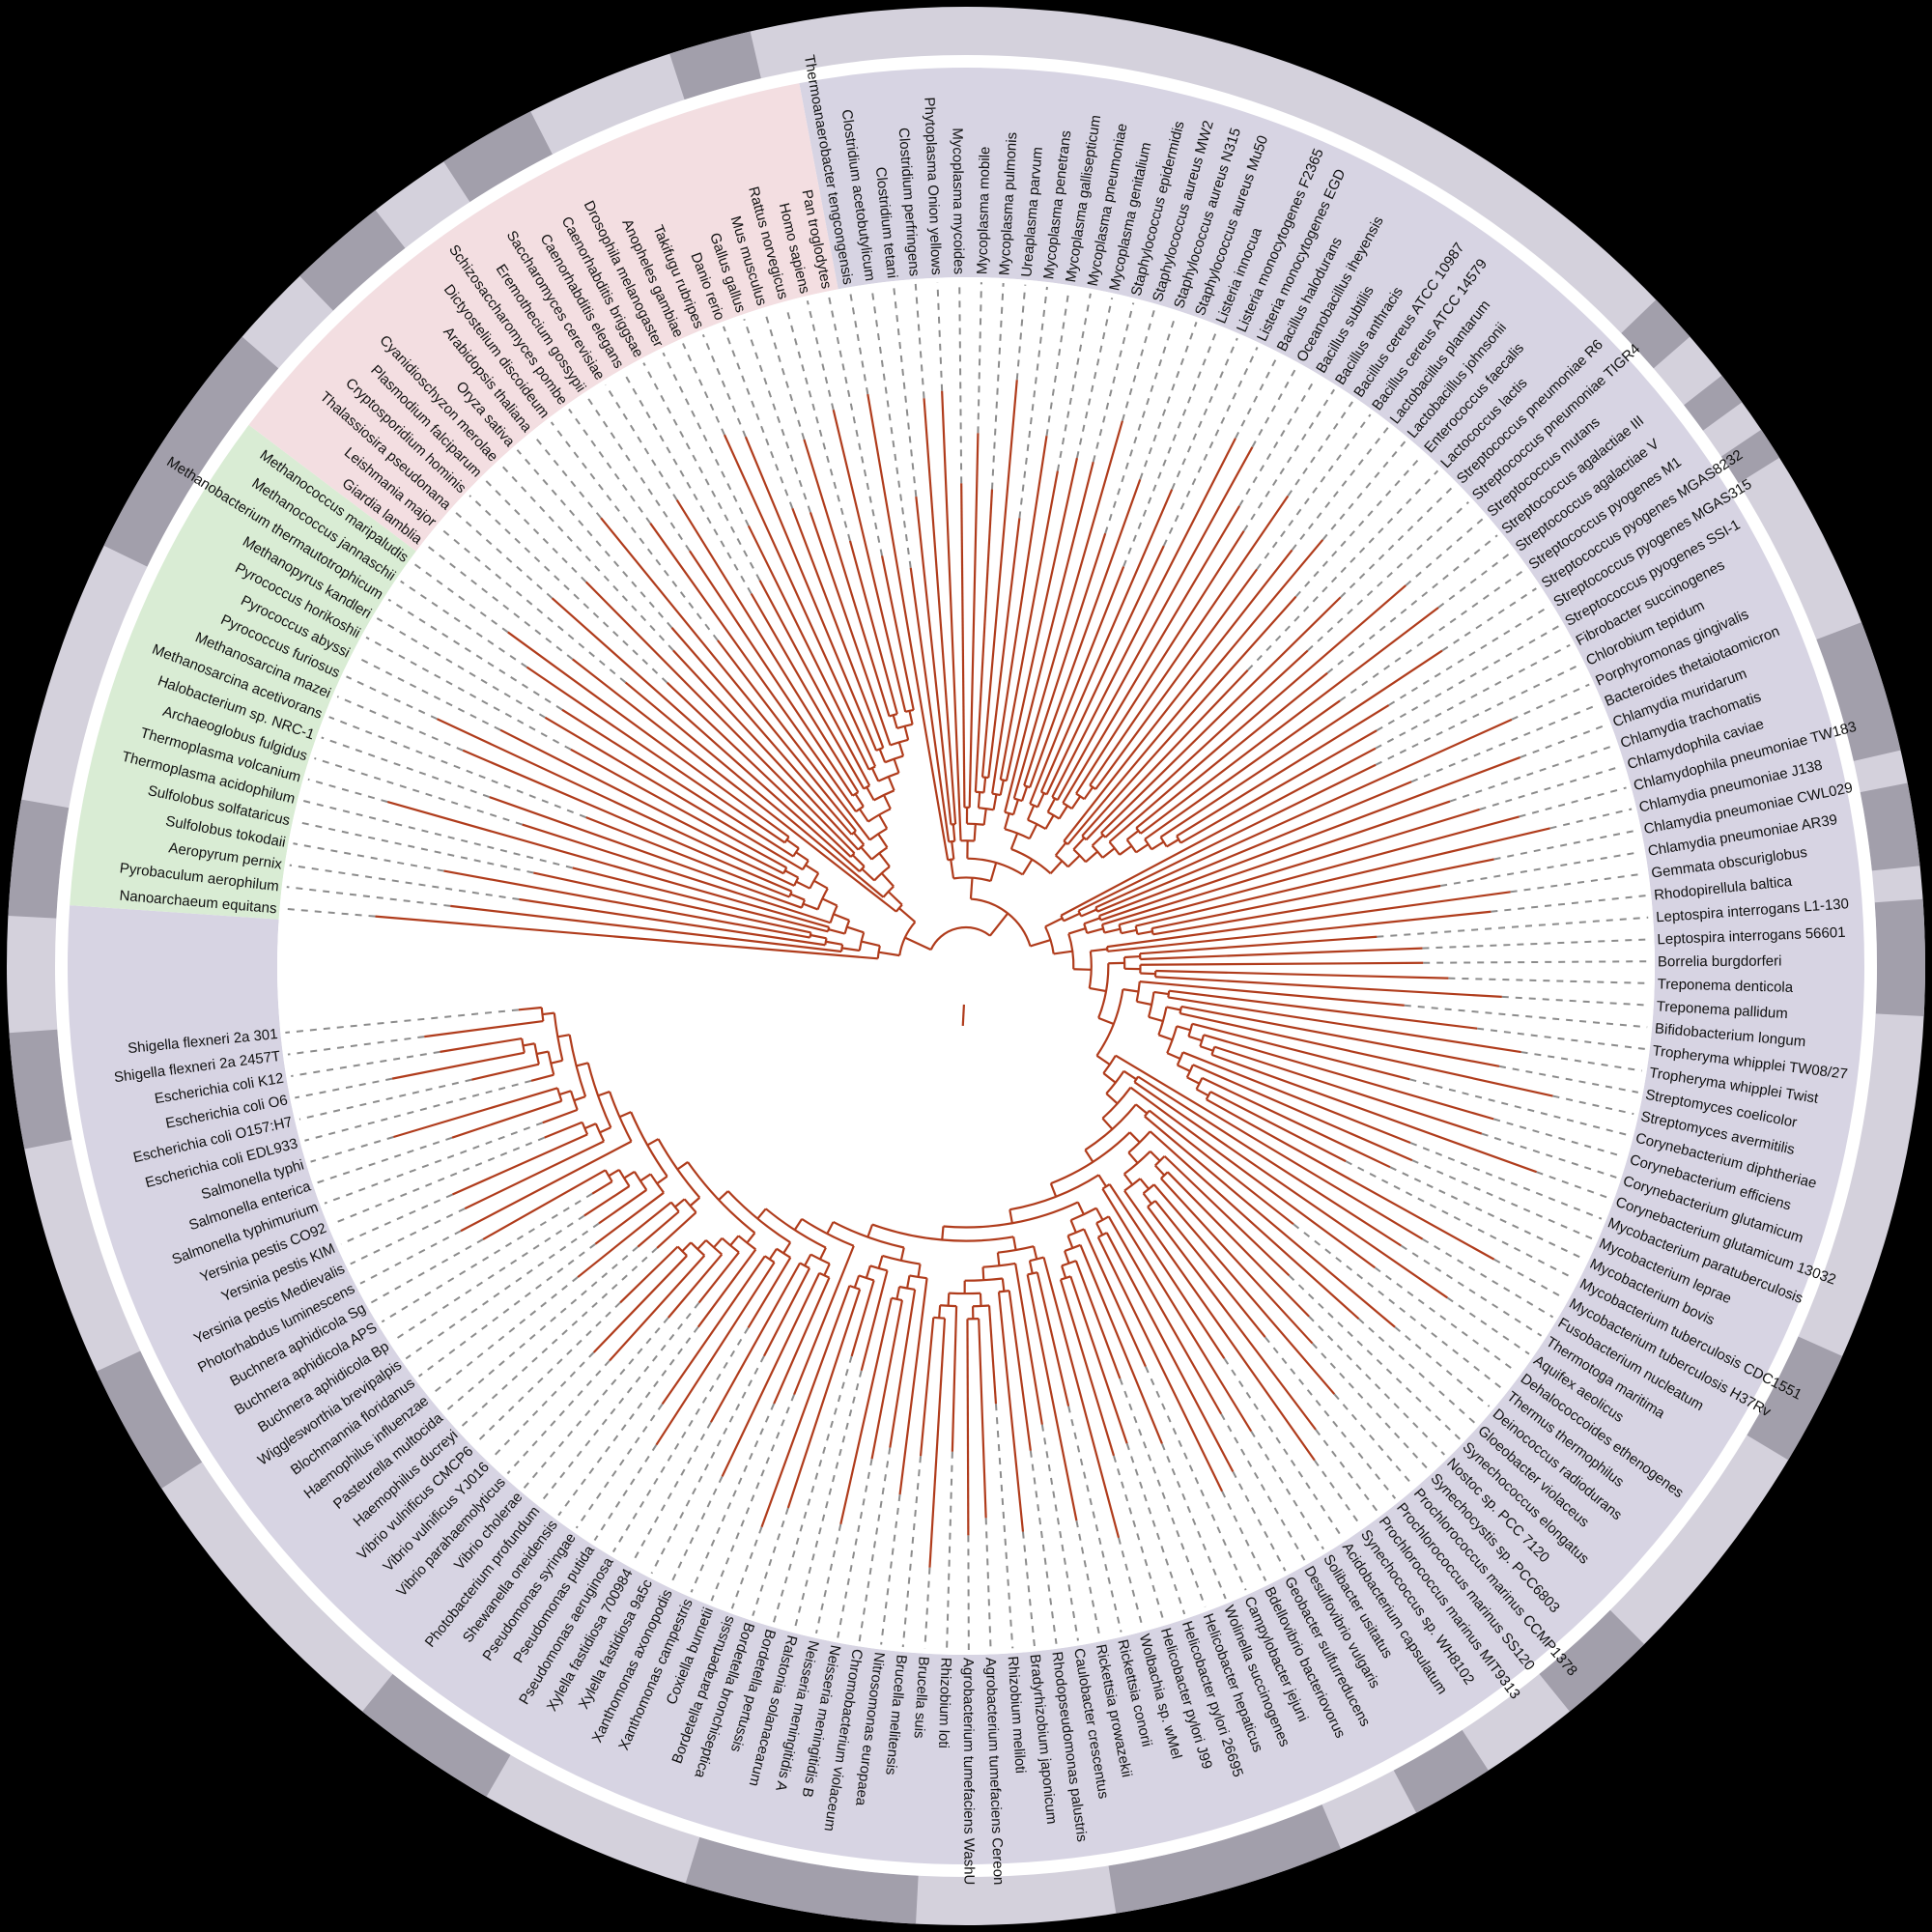 Image resolution: width=1932 pixels, height=1932 pixels. What do you see at coordinates (921, 1697) in the screenshot?
I see `taxon-label: Brucella suis` at bounding box center [921, 1697].